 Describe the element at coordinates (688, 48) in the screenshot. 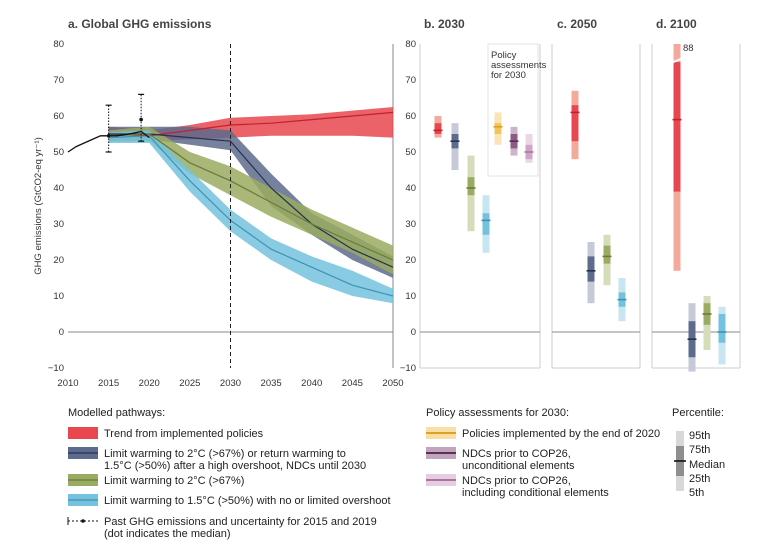

I see `break-value-label: 88` at that location.